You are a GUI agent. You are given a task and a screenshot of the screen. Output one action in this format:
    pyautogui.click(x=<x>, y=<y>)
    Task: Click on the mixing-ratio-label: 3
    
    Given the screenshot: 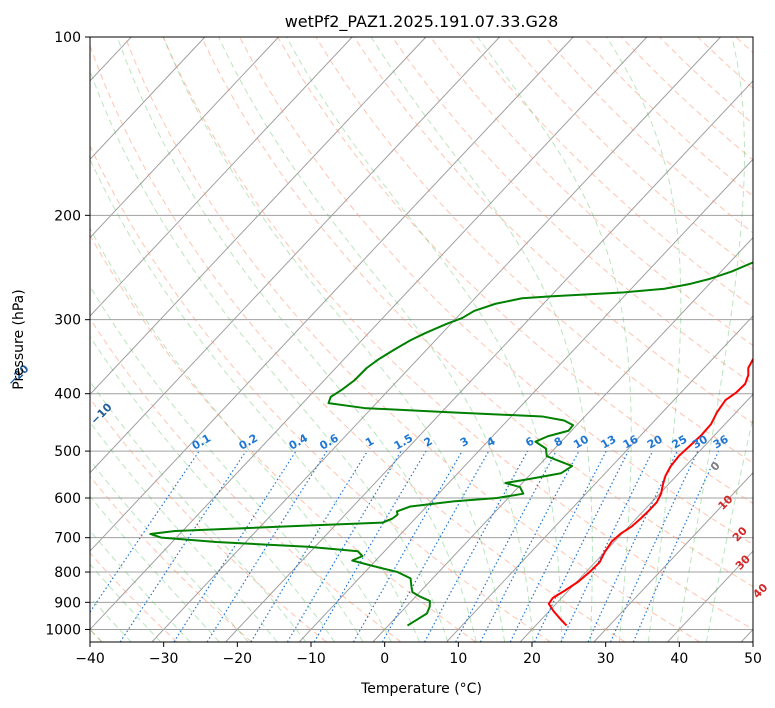 What is the action you would take?
    pyautogui.click(x=464, y=442)
    